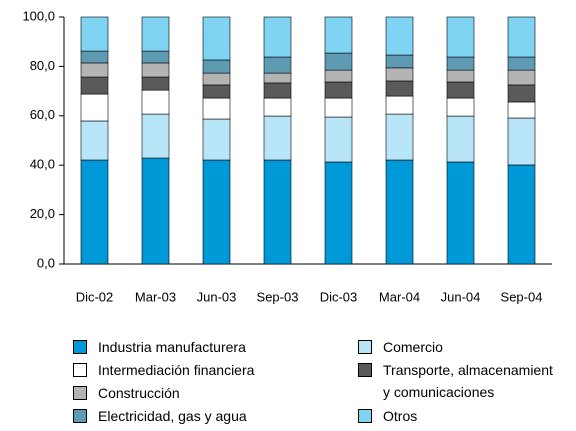 Image resolution: width=576 pixels, height=431 pixels. I want to click on legend-item: Construcción, so click(173, 393).